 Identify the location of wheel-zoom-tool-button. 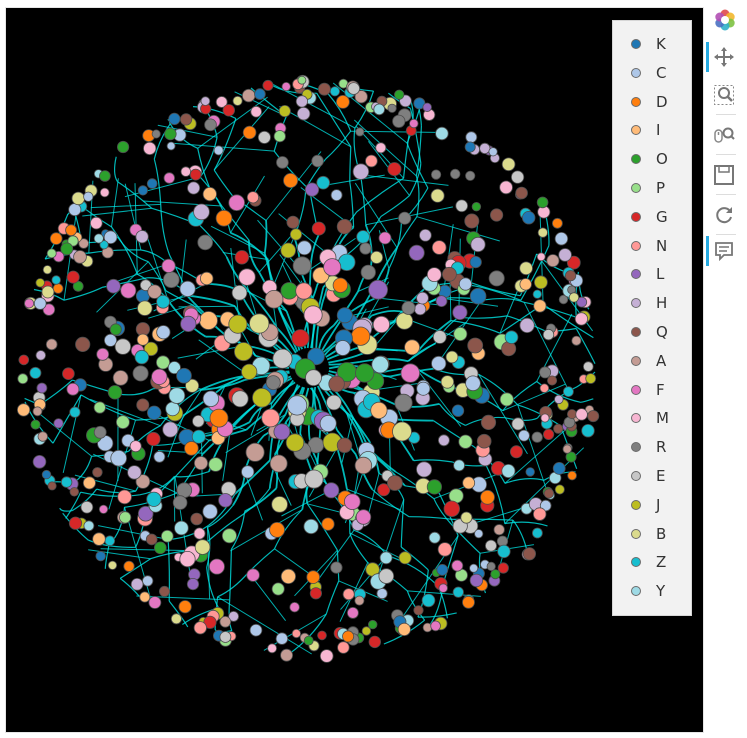
(724, 135).